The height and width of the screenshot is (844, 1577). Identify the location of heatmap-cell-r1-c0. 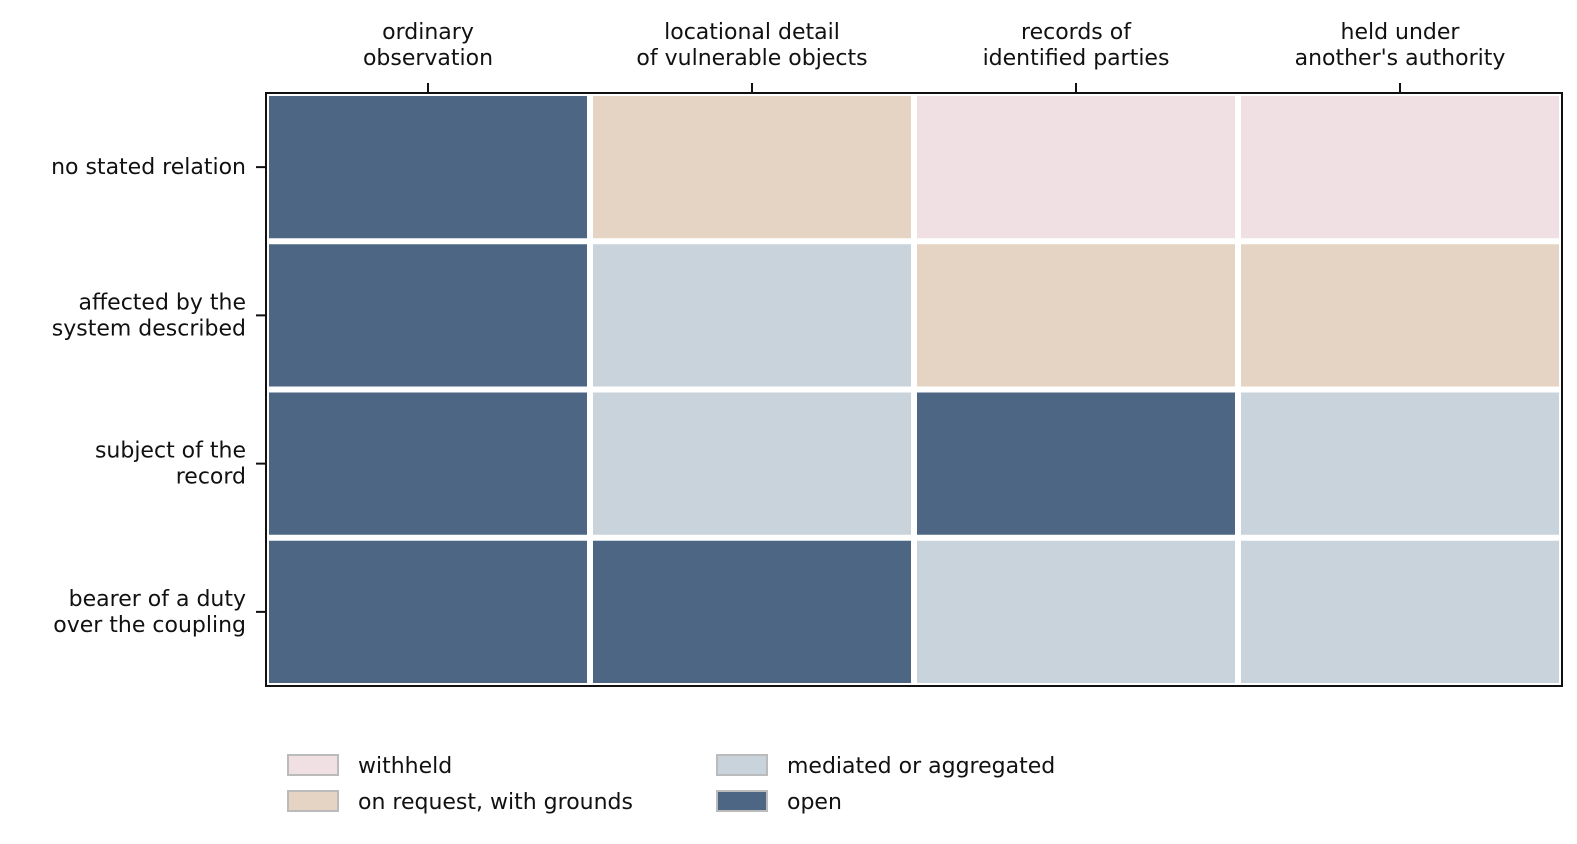
(428, 315).